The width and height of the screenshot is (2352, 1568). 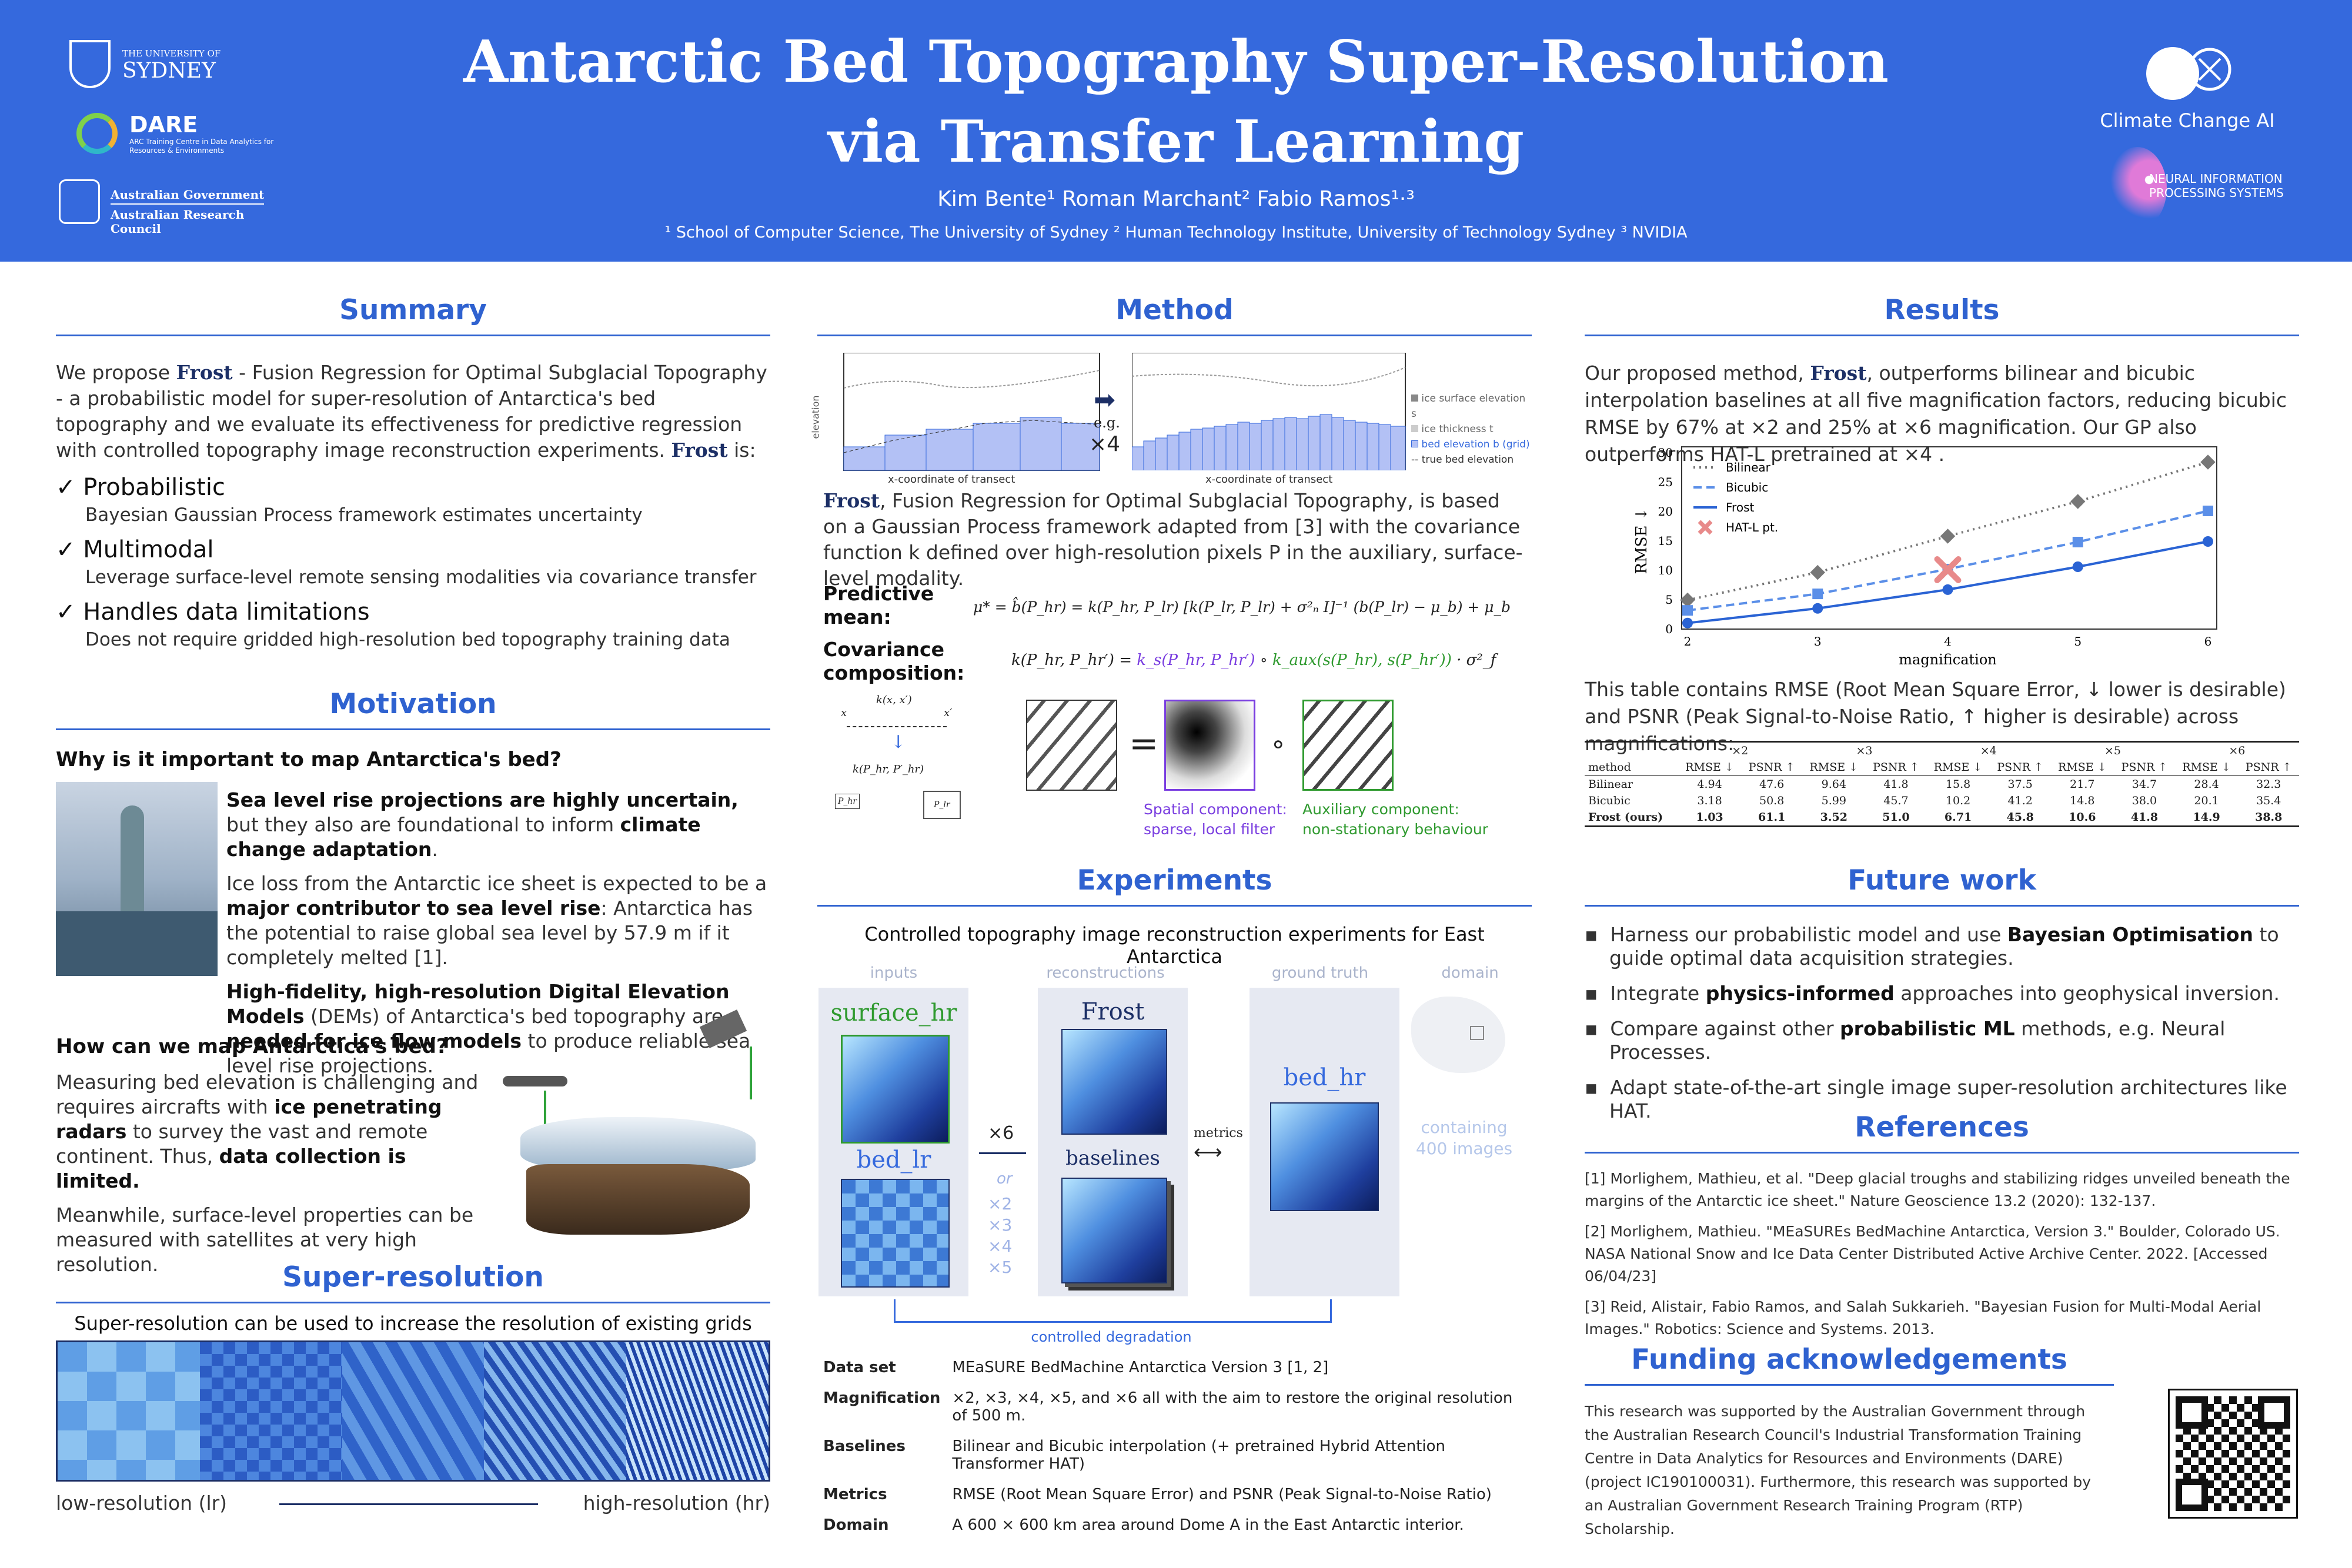 I want to click on spatial-kernel-heatmap, so click(x=1209, y=745).